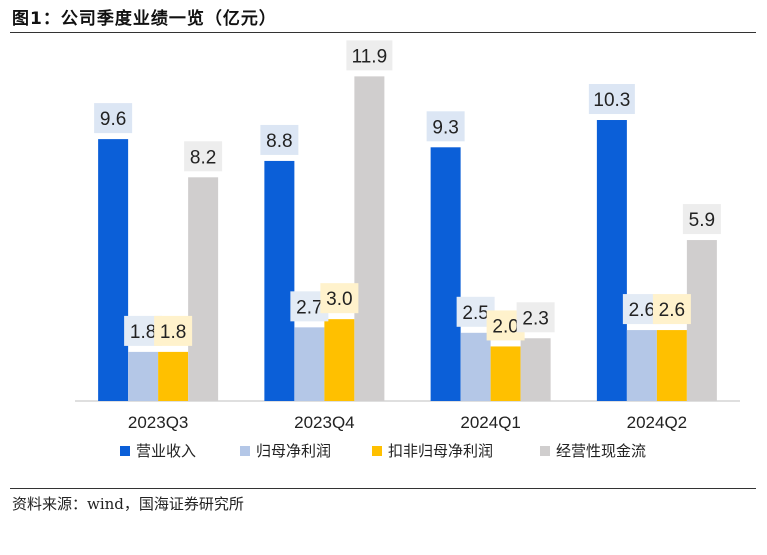 The height and width of the screenshot is (555, 767). Describe the element at coordinates (641, 365) in the screenshot. I see `bar-2024Q2-series1` at that location.